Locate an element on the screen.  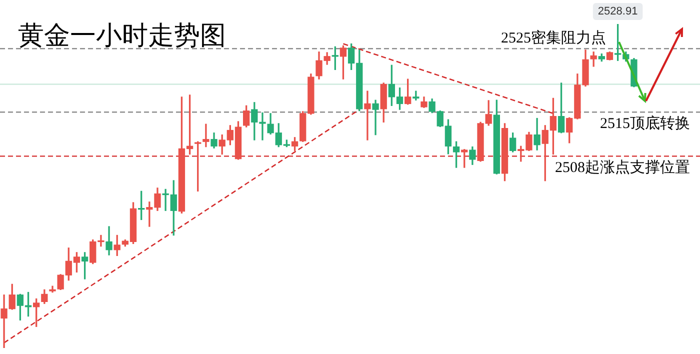
ref-line-label: 2525密集阻力点 is located at coordinates (553, 38).